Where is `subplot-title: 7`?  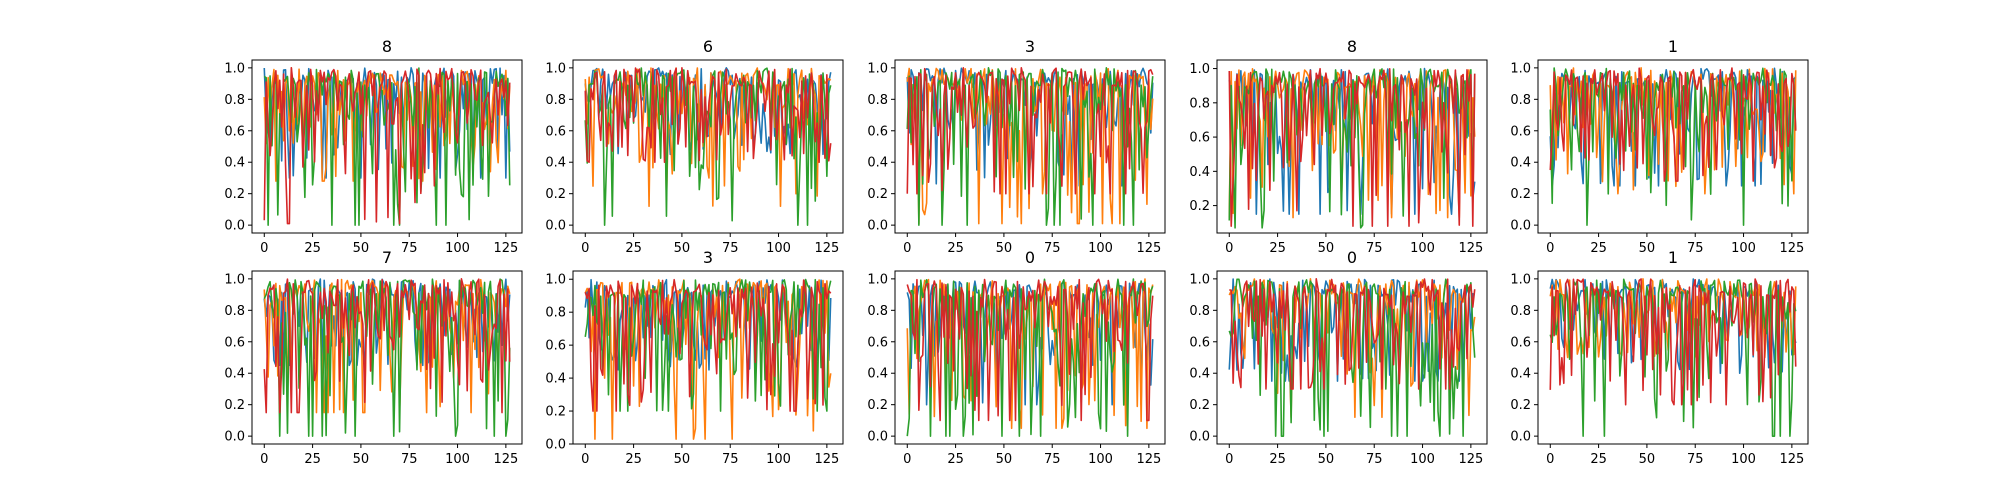 subplot-title: 7 is located at coordinates (387, 257).